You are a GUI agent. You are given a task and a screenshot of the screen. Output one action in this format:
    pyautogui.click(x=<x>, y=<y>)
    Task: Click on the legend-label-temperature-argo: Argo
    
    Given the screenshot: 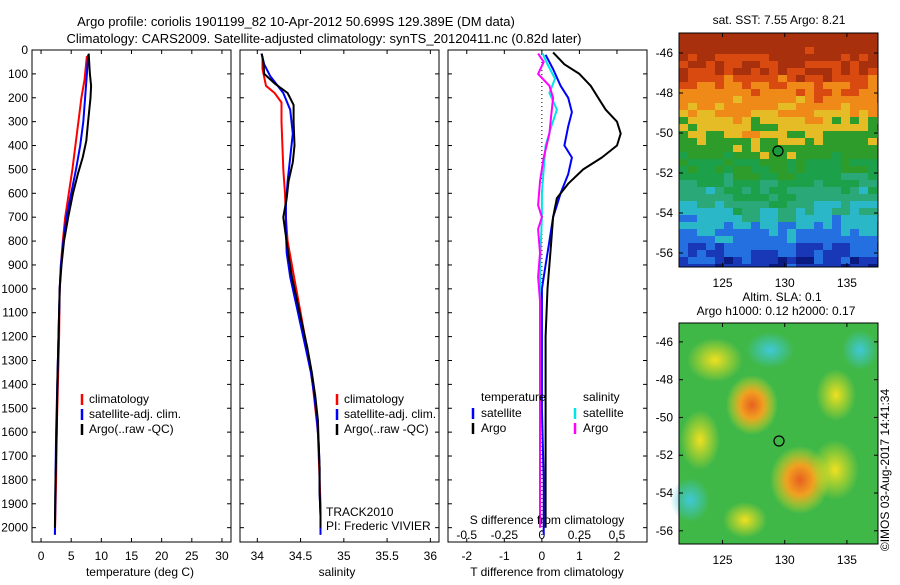 What is the action you would take?
    pyautogui.click(x=494, y=428)
    